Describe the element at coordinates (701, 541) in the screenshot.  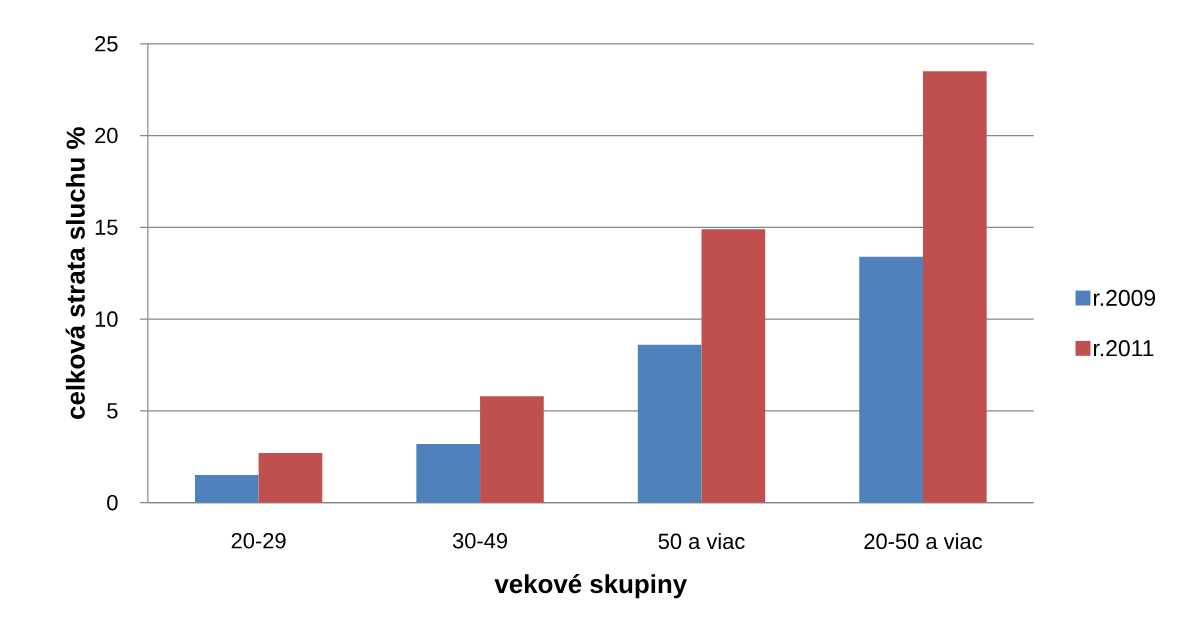
I see `x-tick-label: 50 a viac` at that location.